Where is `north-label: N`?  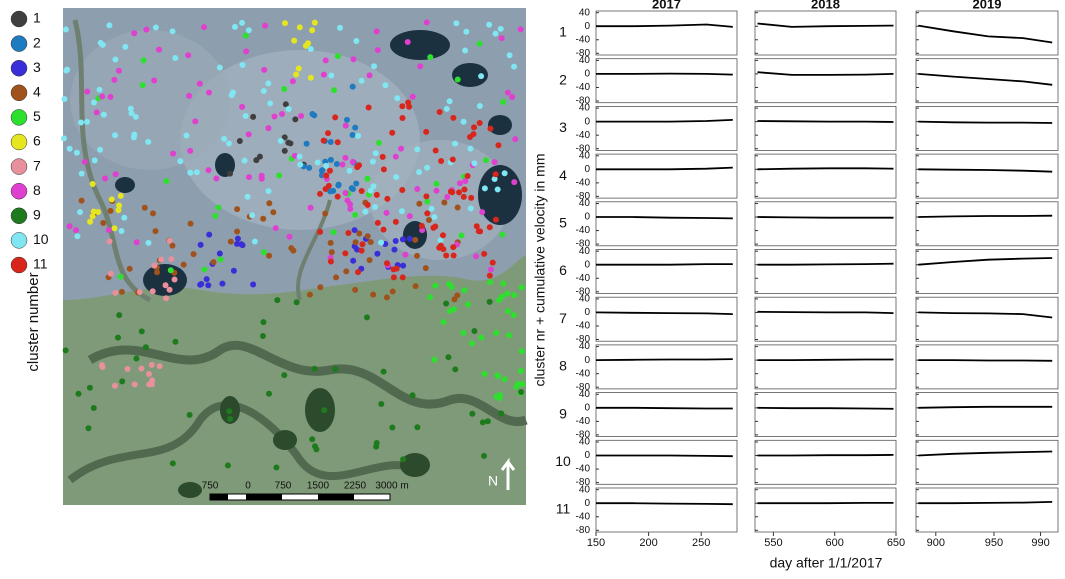 north-label: N is located at coordinates (493, 481).